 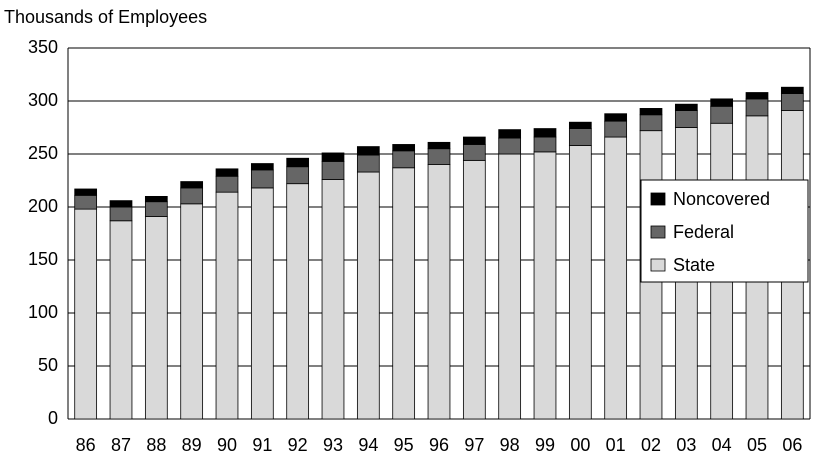 I want to click on y-tick-label: 200, so click(x=43, y=206).